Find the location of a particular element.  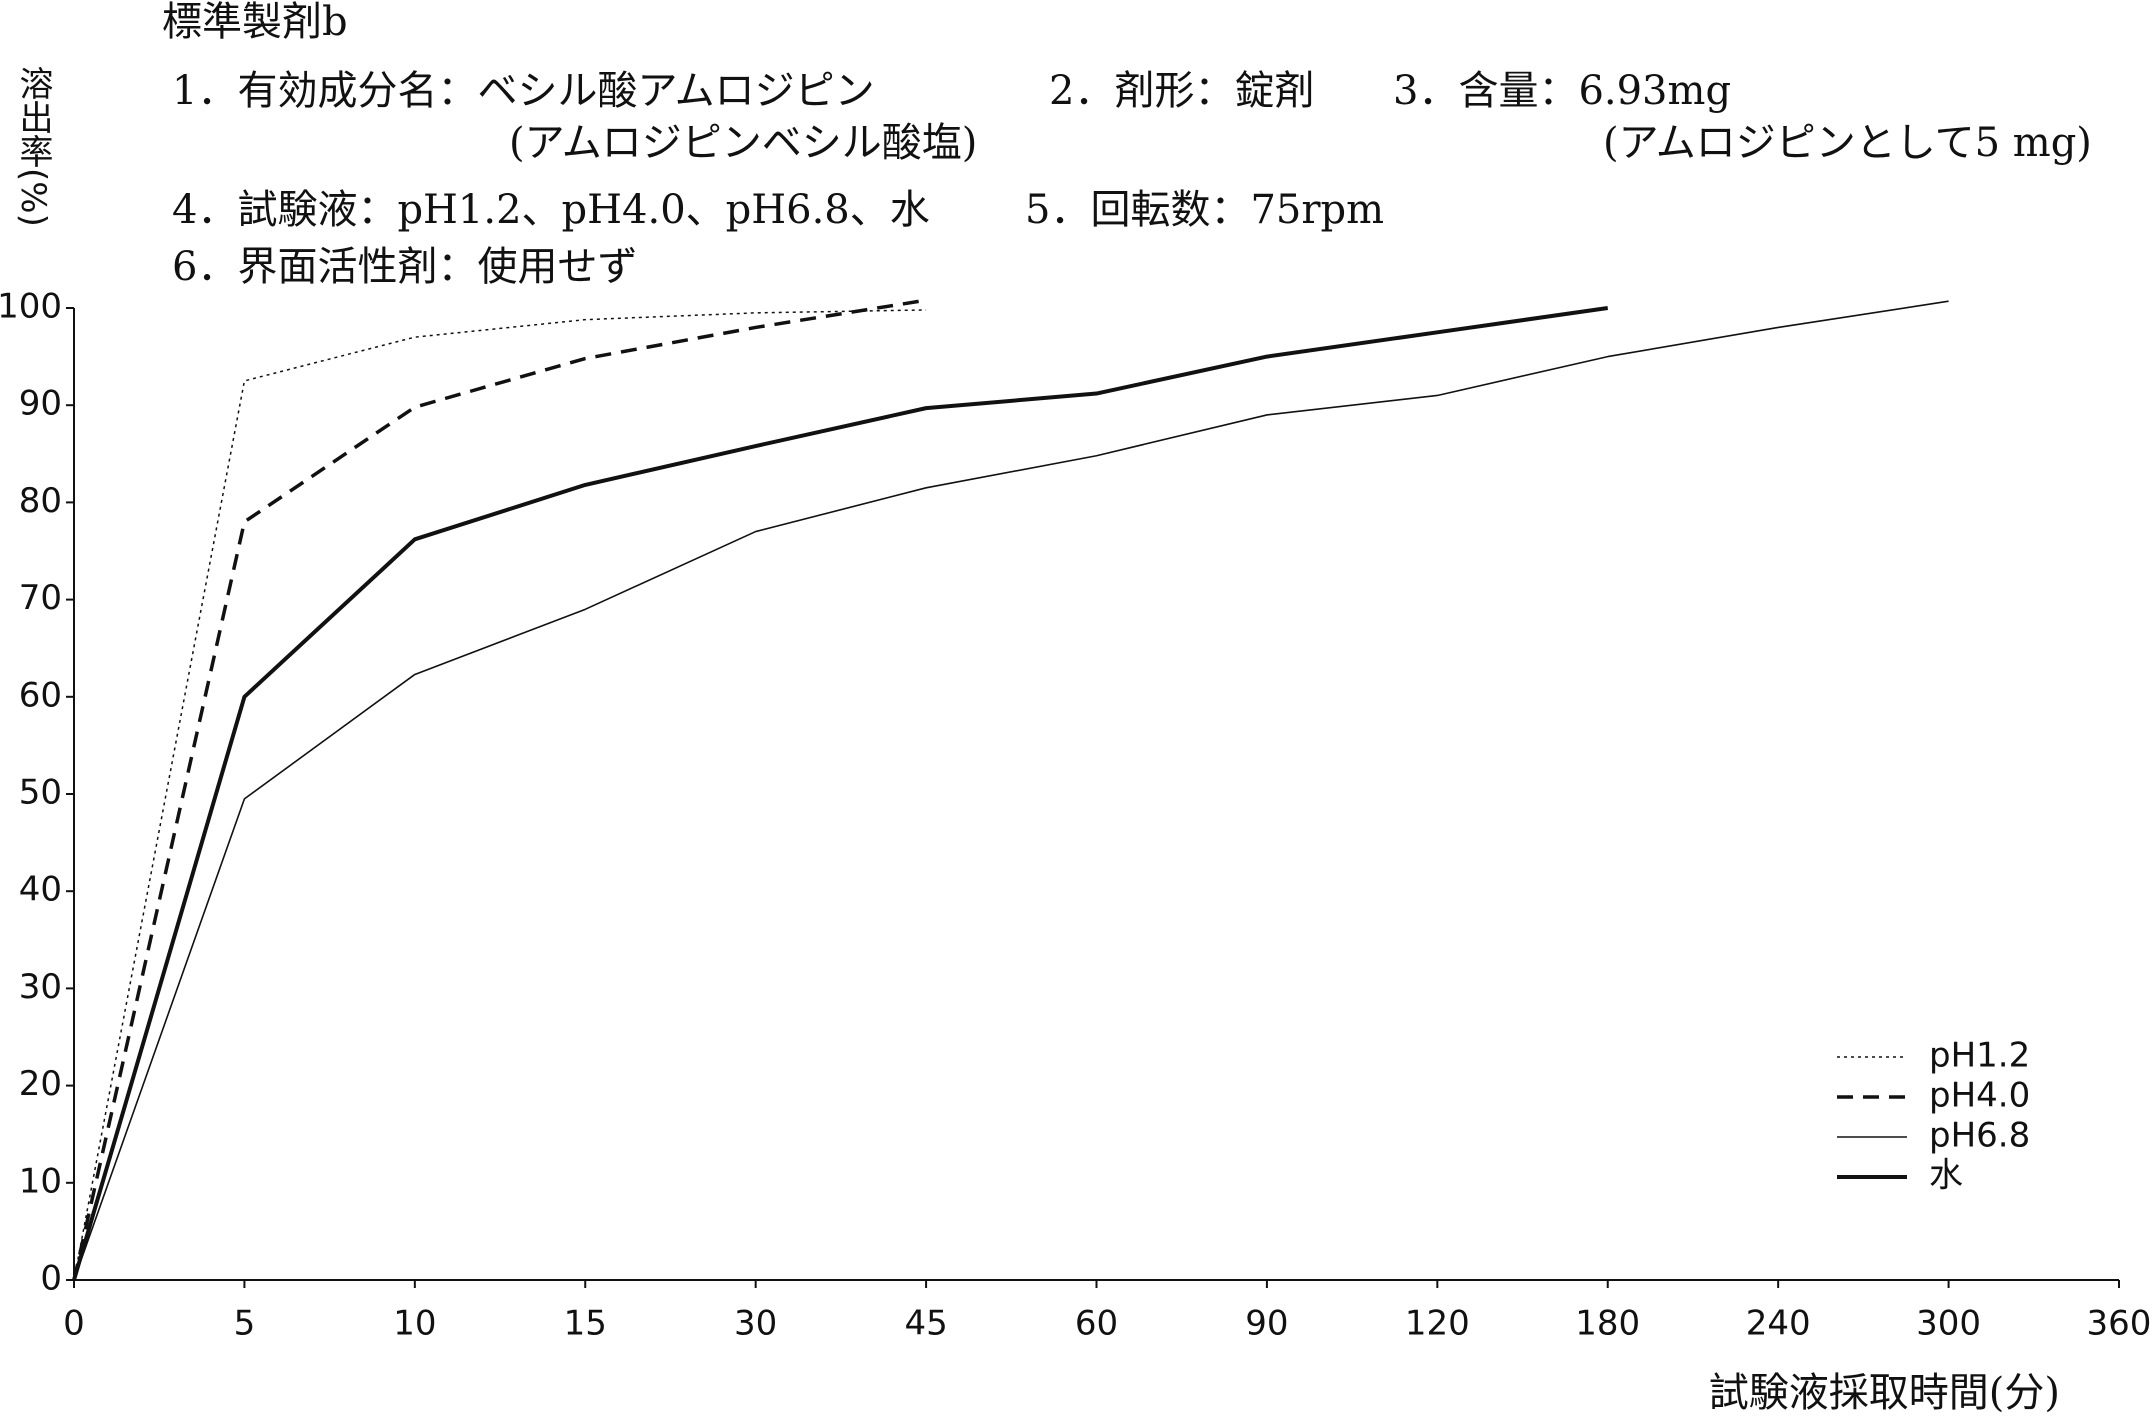

y-tick-label: 60 is located at coordinates (40, 695).